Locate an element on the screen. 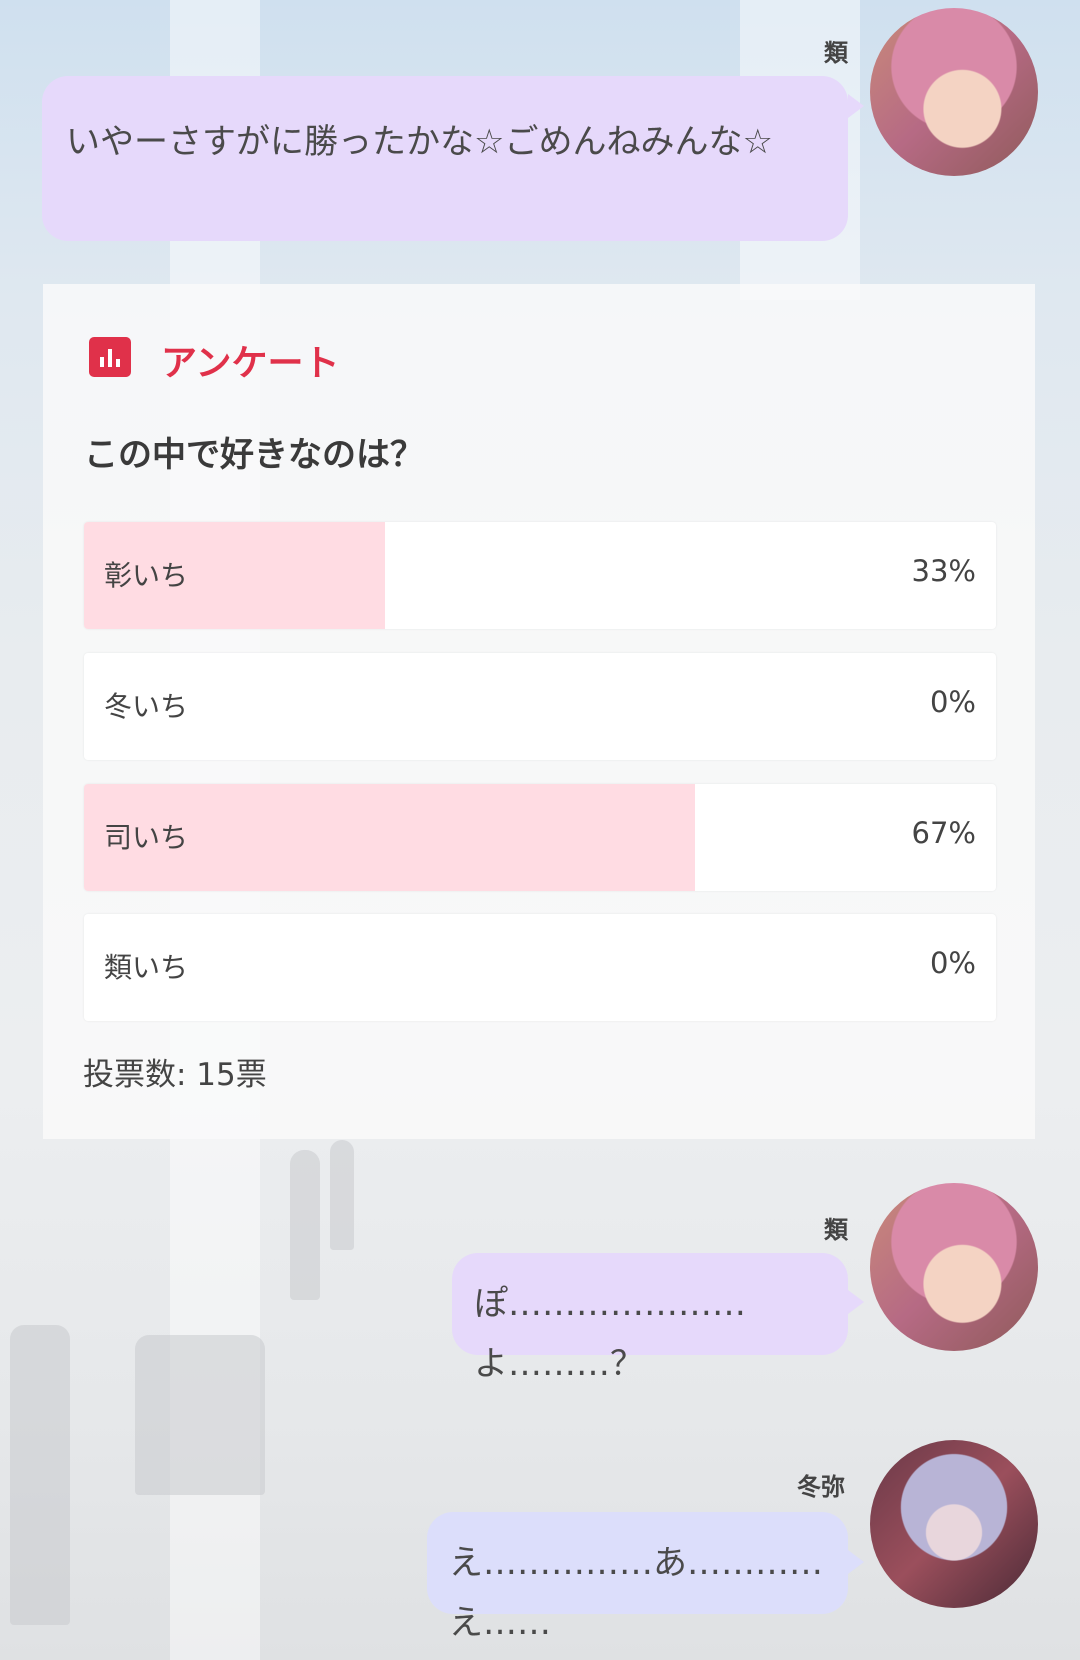 Image resolution: width=1080 pixels, height=1660 pixels. poll-question: この中で好きなのは？ is located at coordinates (254, 455).